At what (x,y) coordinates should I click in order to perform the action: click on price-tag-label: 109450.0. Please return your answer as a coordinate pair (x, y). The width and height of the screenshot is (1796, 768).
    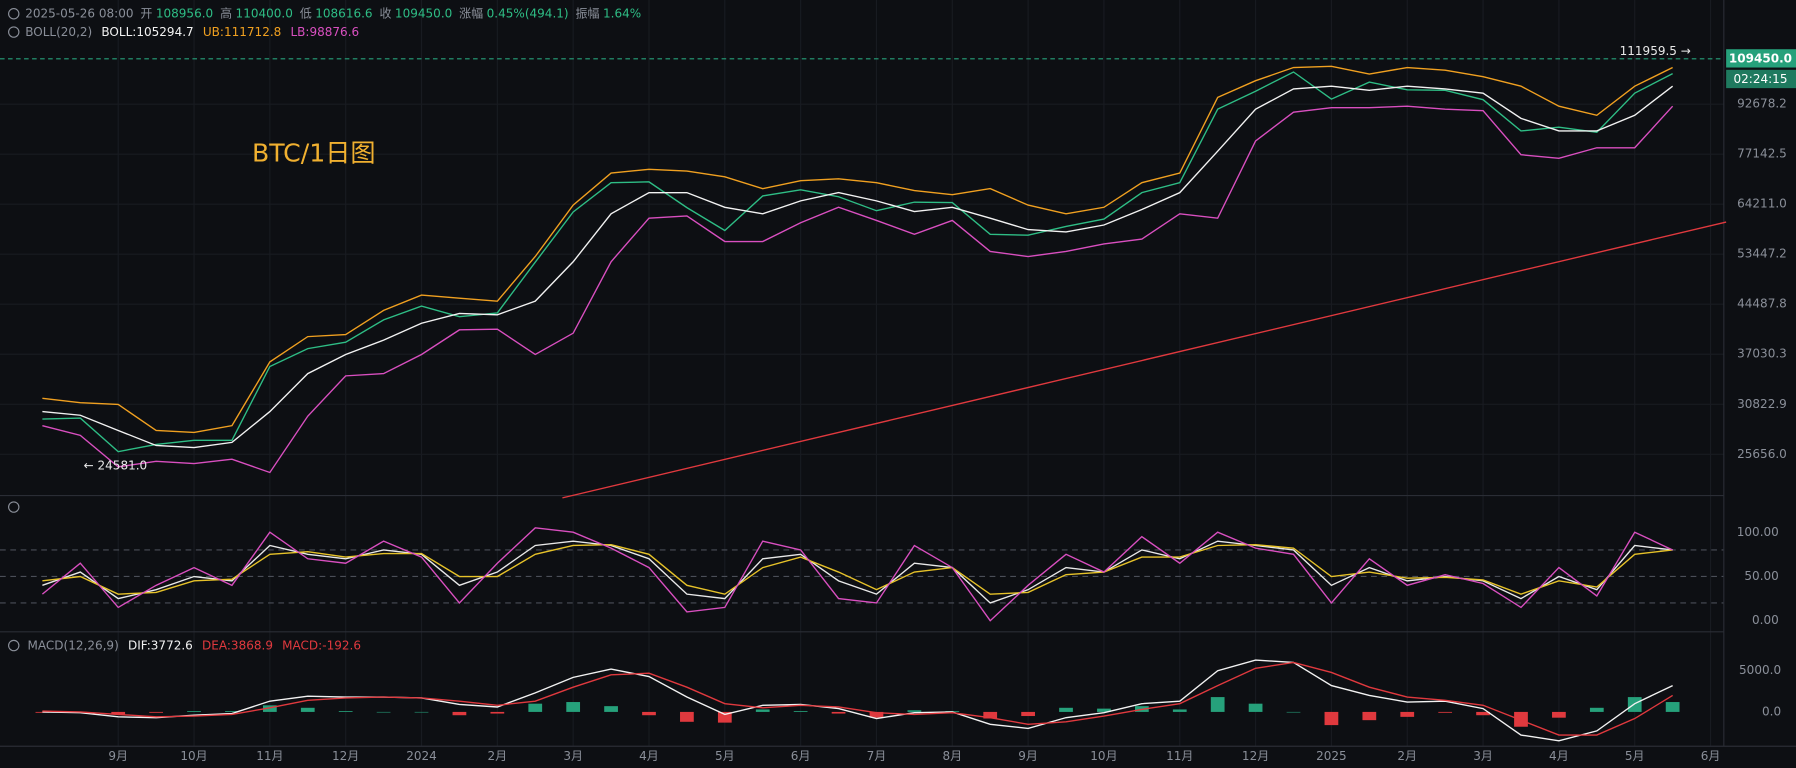
    Looking at the image, I should click on (1760, 58).